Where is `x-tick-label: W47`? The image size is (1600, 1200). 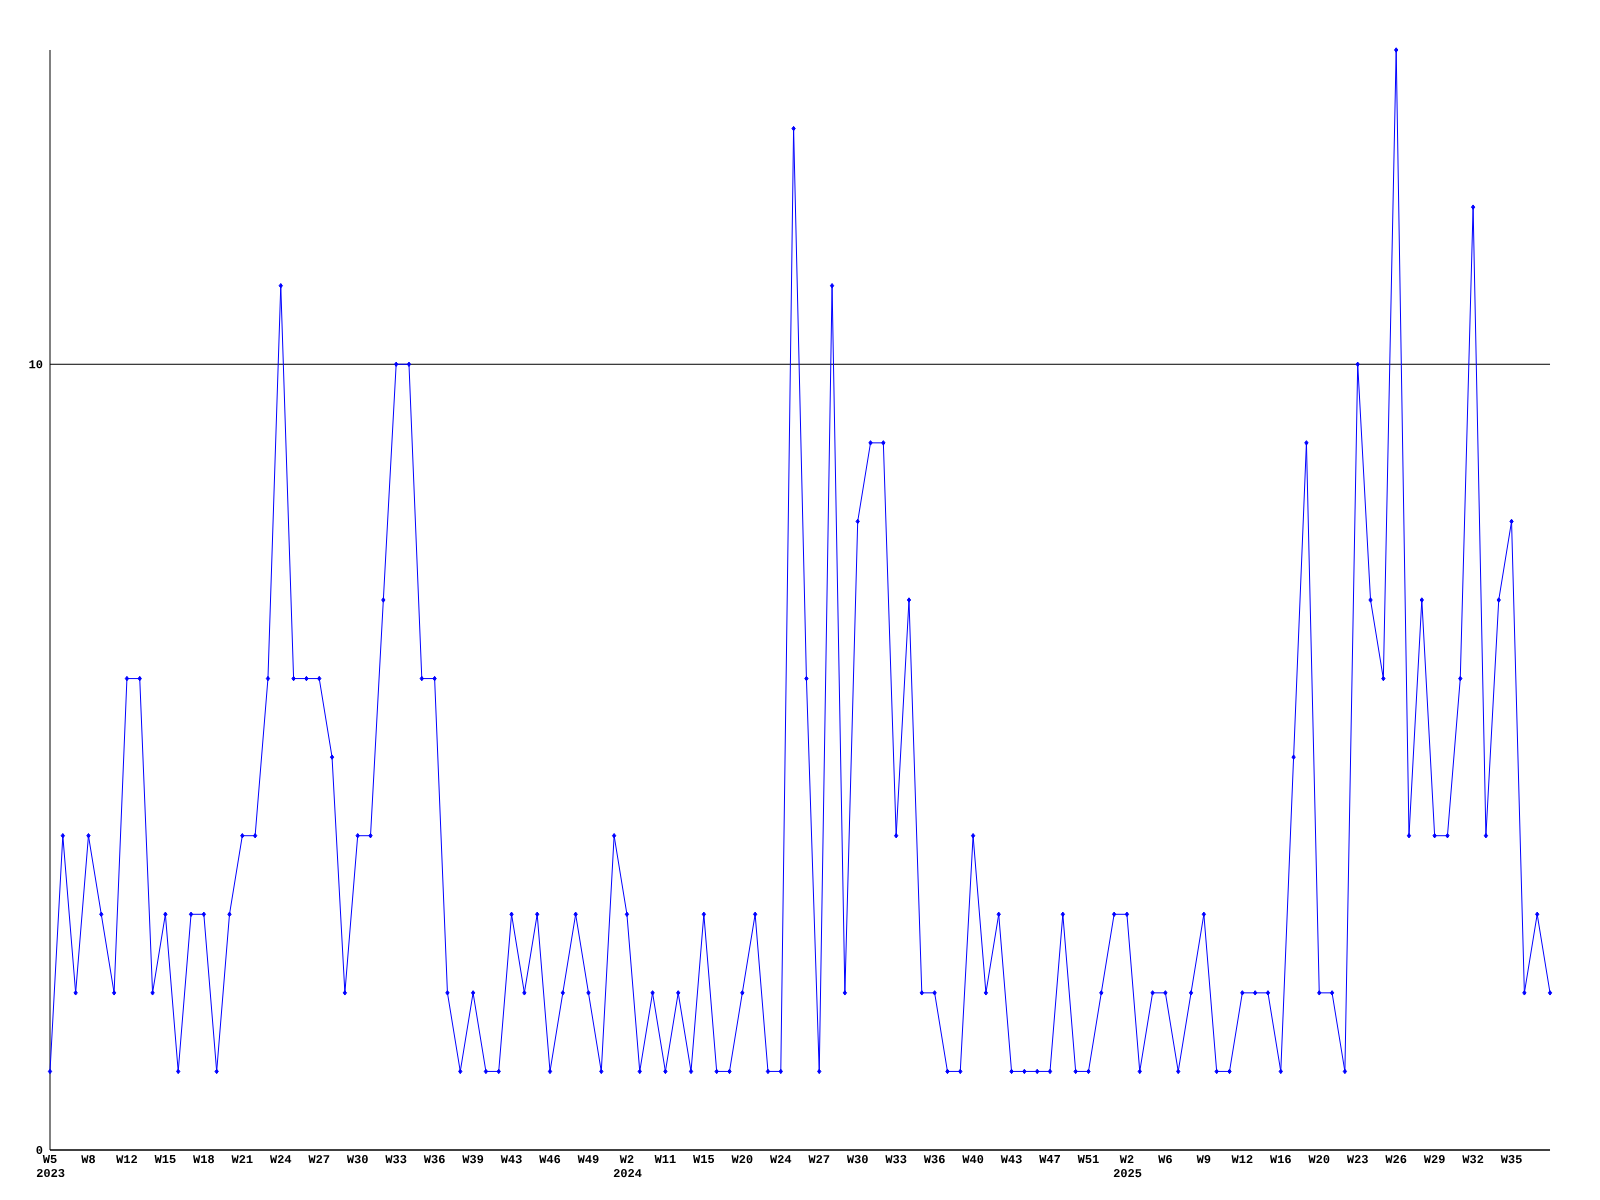
x-tick-label: W47 is located at coordinates (1050, 1159).